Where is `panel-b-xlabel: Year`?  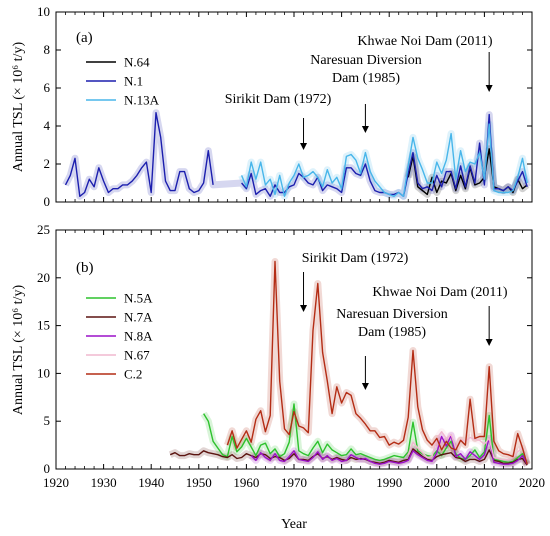 panel-b-xlabel: Year is located at coordinates (294, 524).